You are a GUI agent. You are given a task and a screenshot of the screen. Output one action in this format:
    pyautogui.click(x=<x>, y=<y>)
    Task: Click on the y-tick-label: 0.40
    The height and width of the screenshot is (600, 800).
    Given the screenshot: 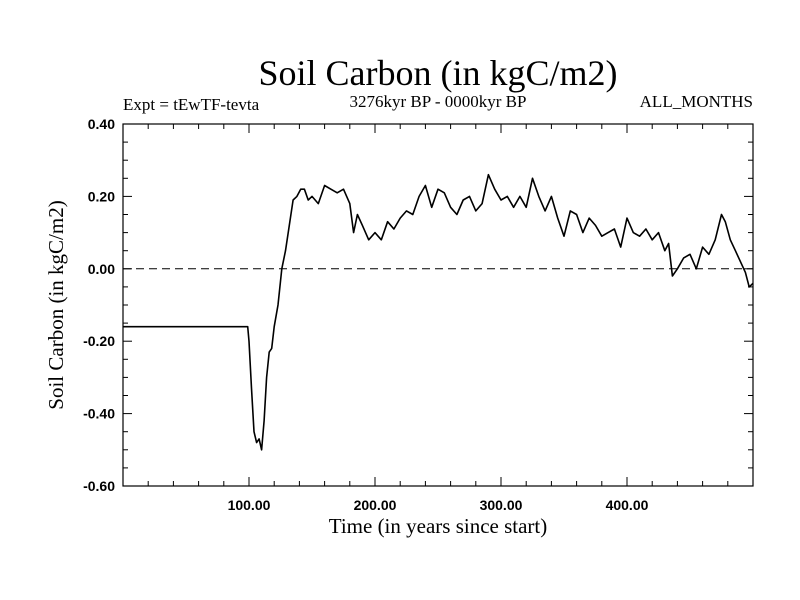 What is the action you would take?
    pyautogui.click(x=101, y=124)
    